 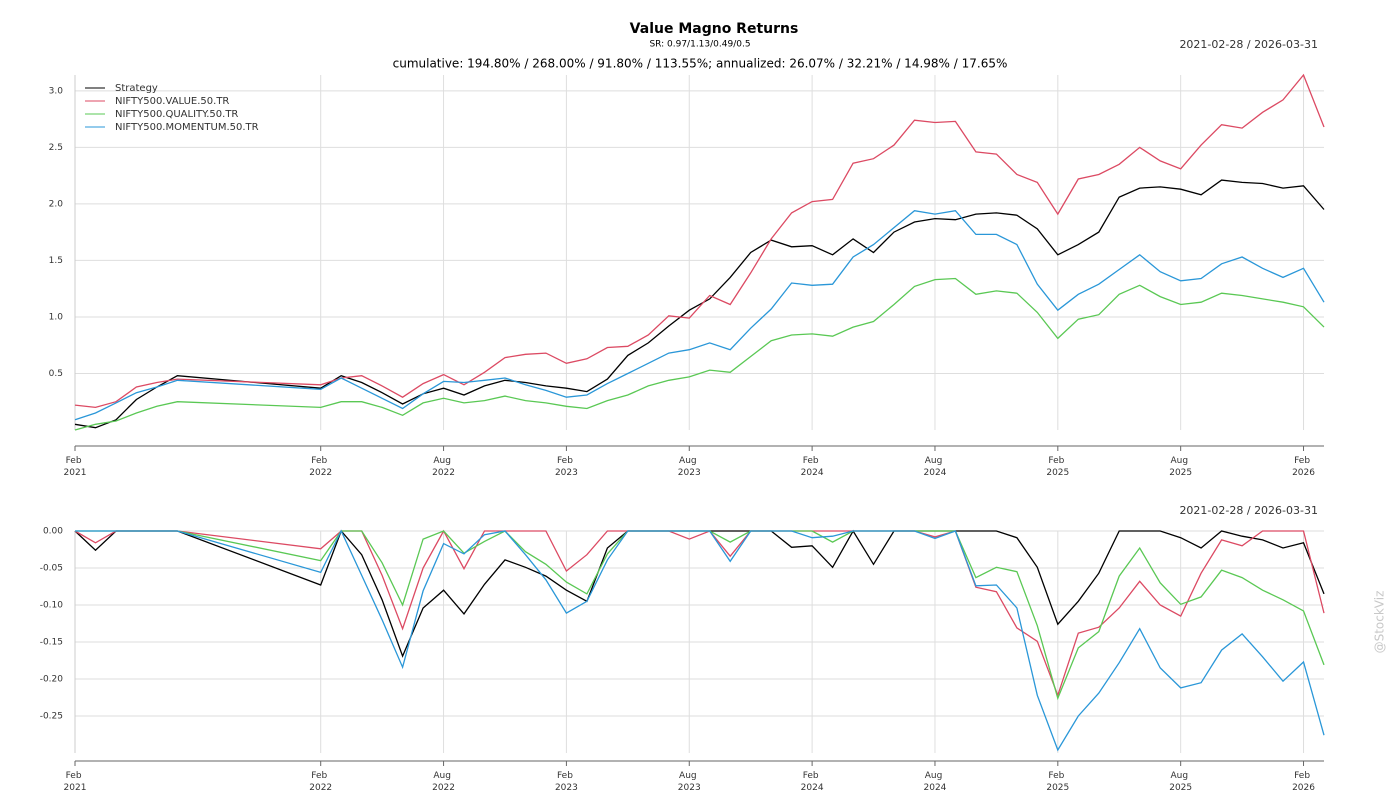 What do you see at coordinates (1380, 622) in the screenshot?
I see `watermark: @StockViz` at bounding box center [1380, 622].